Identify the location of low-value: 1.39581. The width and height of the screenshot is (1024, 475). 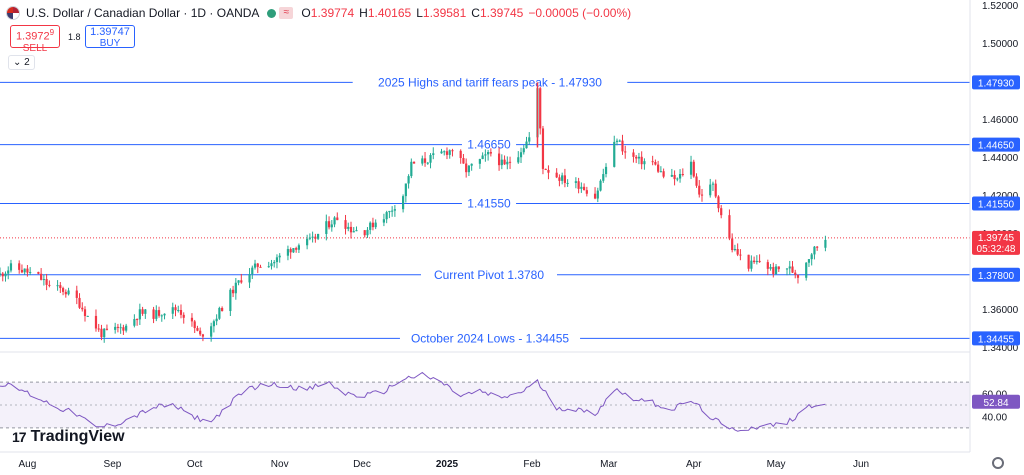
(444, 13).